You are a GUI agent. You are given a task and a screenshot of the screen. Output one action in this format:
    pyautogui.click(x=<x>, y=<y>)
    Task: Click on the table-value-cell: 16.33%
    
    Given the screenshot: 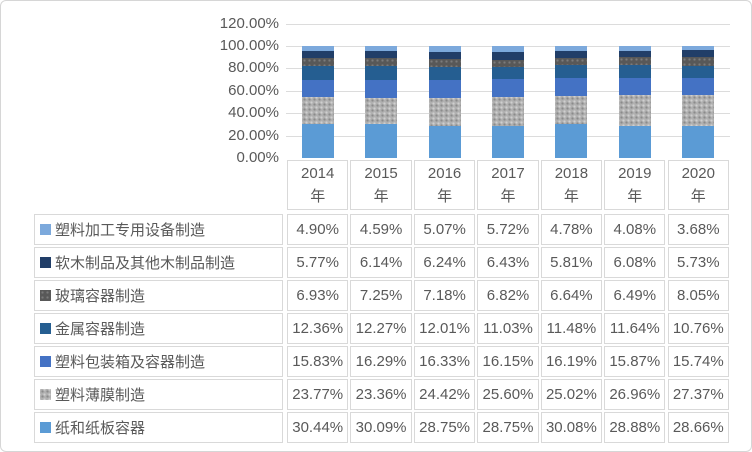 What is the action you would take?
    pyautogui.click(x=444, y=361)
    